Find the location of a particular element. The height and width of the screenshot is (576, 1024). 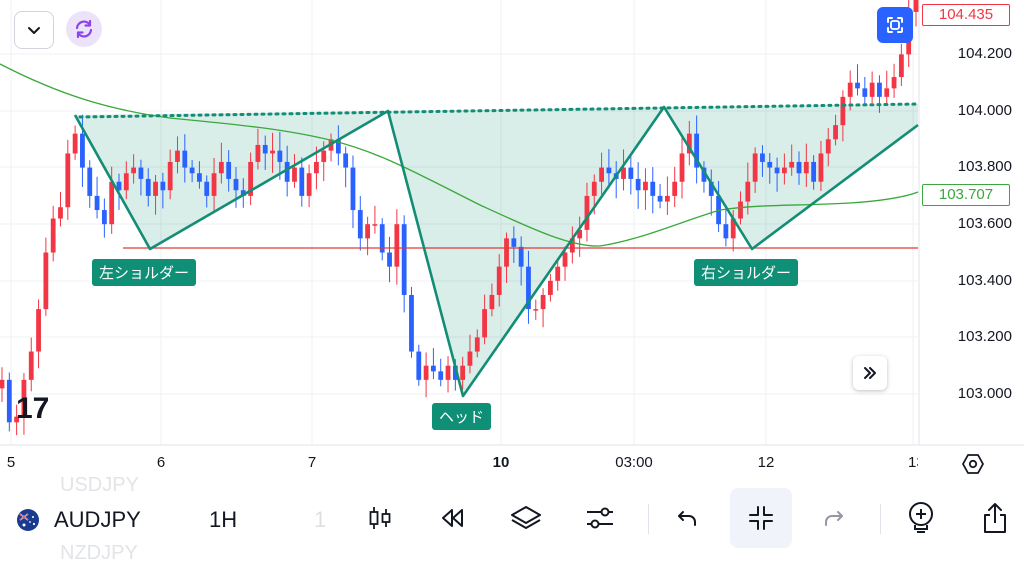

sync-icon is located at coordinates (84, 29).